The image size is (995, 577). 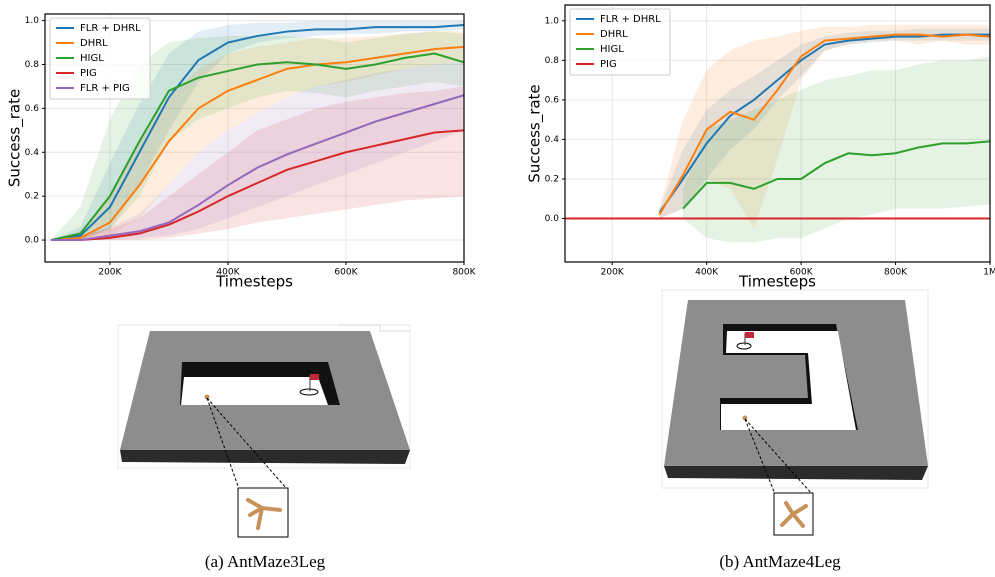 What do you see at coordinates (780, 561) in the screenshot?
I see `caption: (b) AntMaze4Leg` at bounding box center [780, 561].